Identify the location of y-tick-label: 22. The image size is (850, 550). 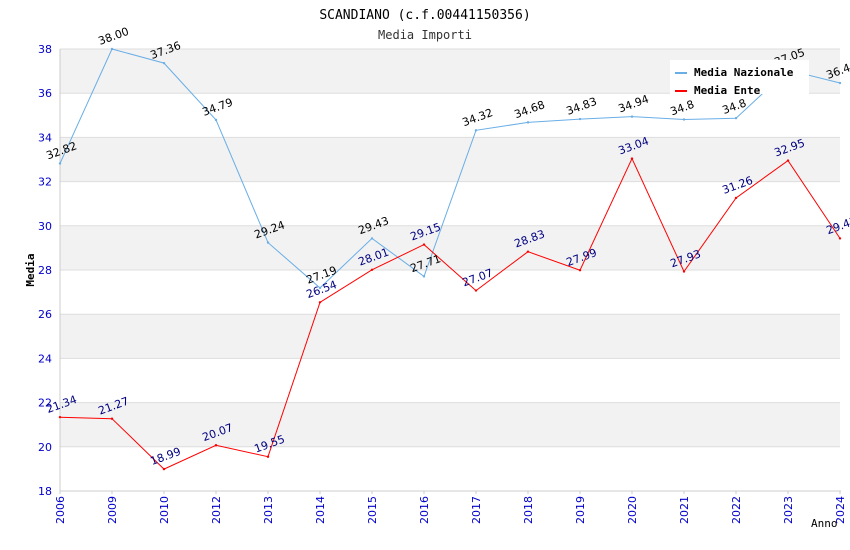
(45, 403).